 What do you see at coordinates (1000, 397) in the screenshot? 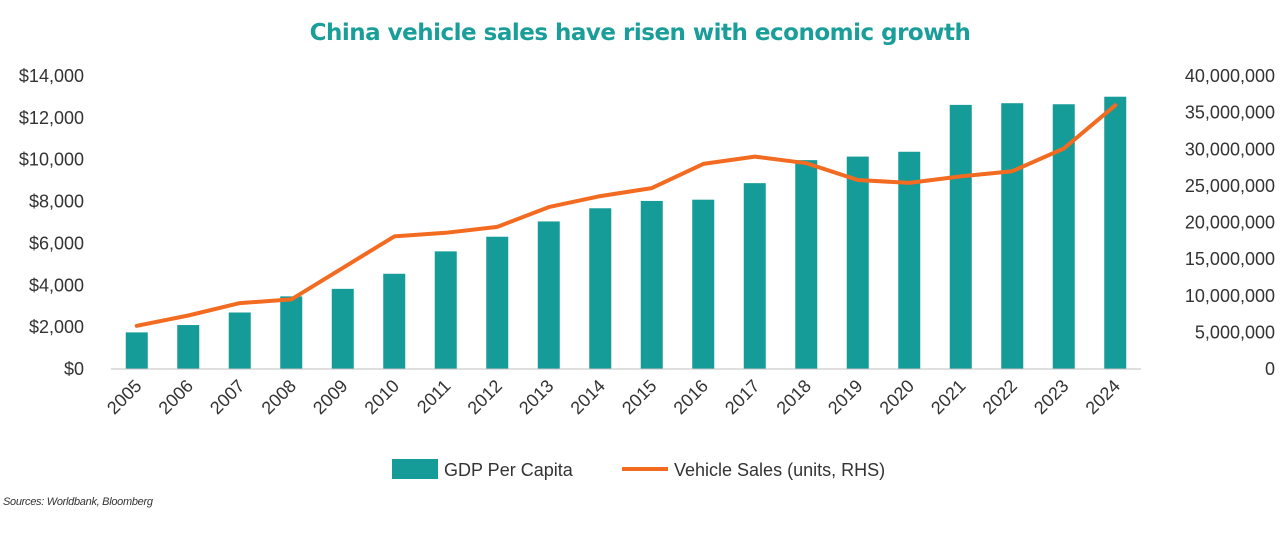
I see `x-tick-label: 2022` at bounding box center [1000, 397].